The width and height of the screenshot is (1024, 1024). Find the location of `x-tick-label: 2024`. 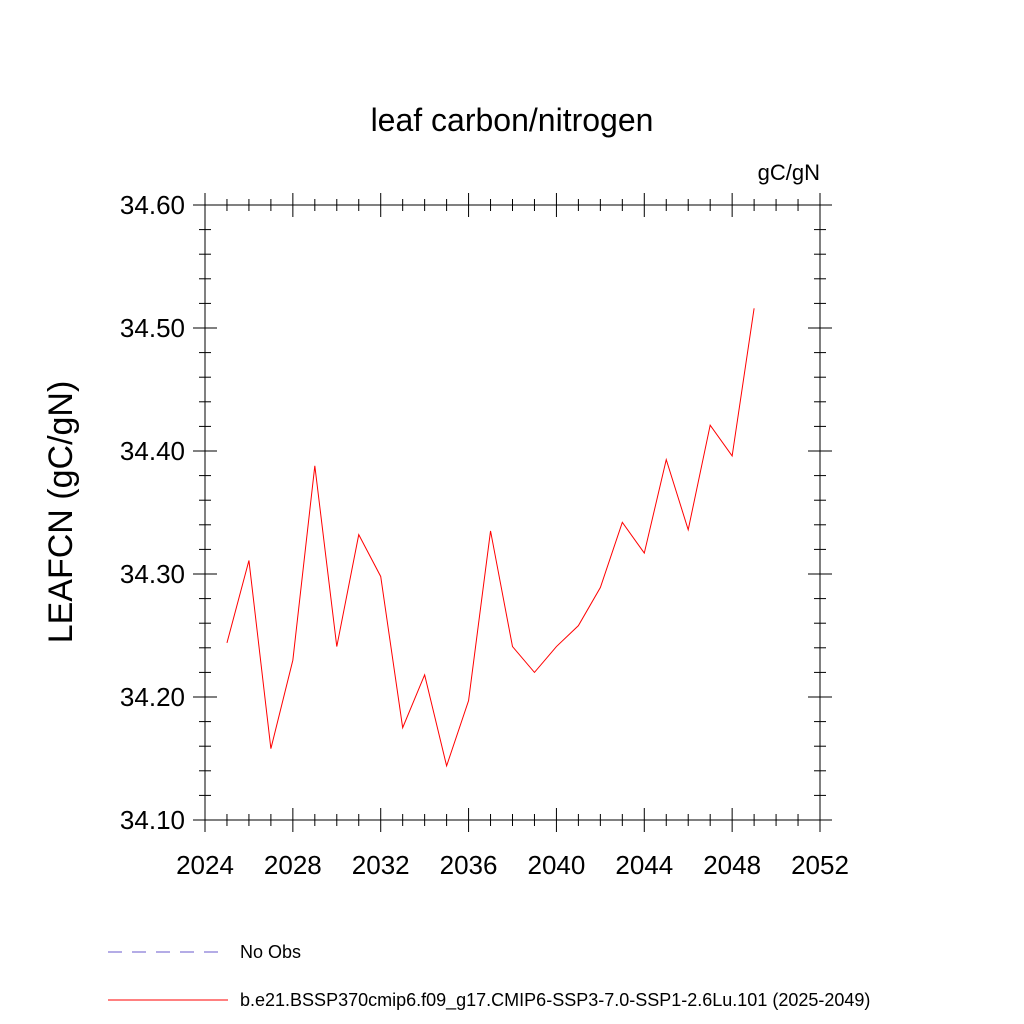

x-tick-label: 2024 is located at coordinates (205, 865).